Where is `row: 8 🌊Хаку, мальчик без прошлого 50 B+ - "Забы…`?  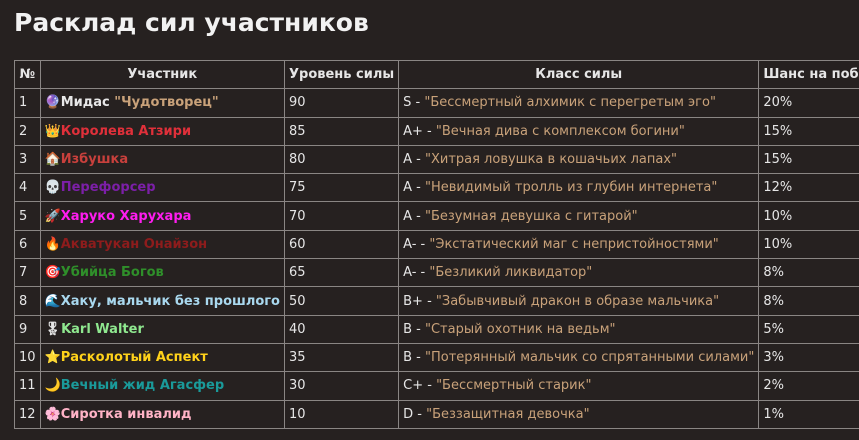
row: 8 🌊Хаку, мальчик без прошлого 50 B+ - "Забы… is located at coordinates (436, 301).